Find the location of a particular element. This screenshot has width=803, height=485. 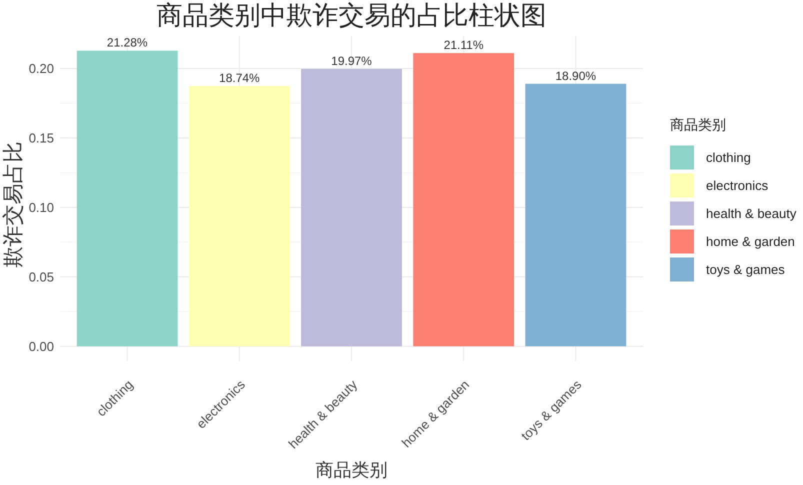

legend-label: home & garden is located at coordinates (750, 241).